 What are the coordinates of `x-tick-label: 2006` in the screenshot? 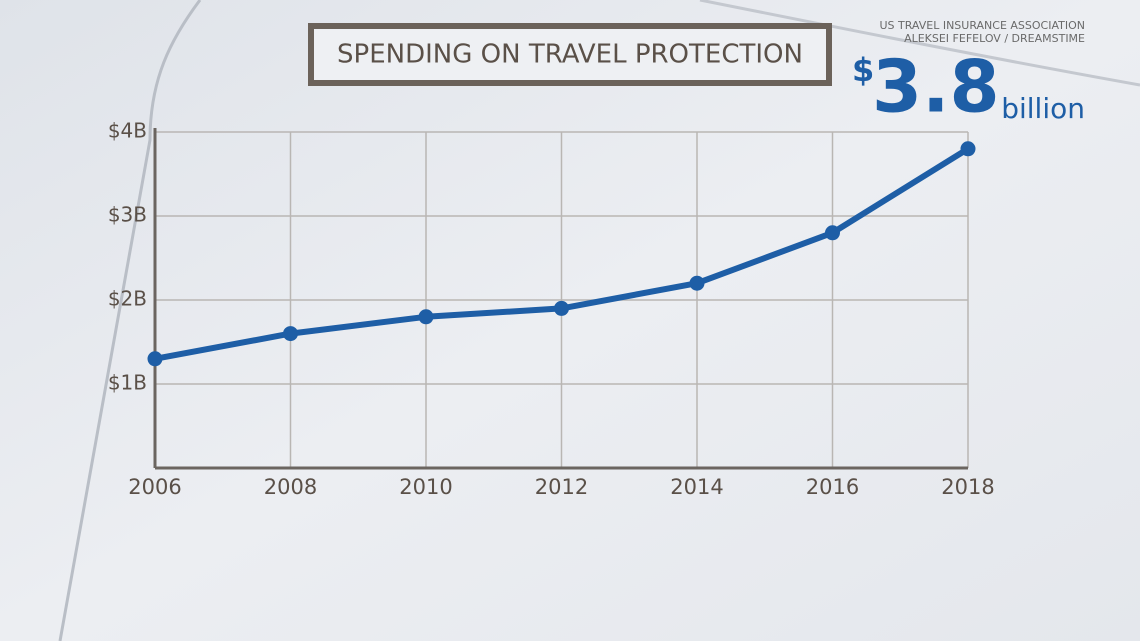 It's located at (154, 487).